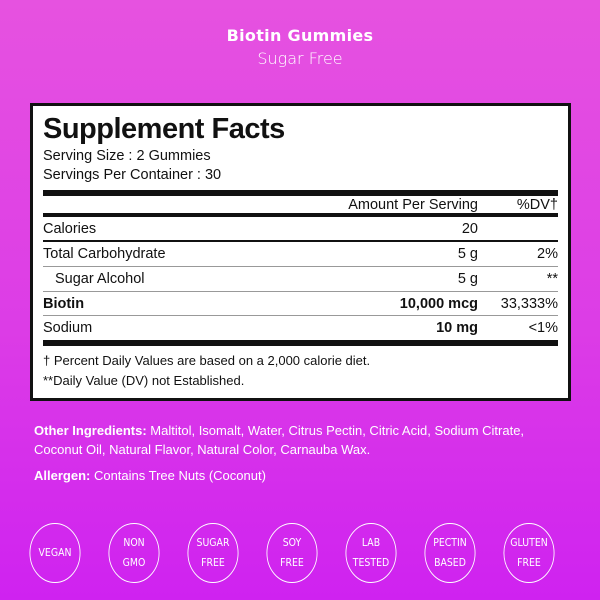  I want to click on table-row: Total Carbohydrate 5 g 2%, so click(300, 254).